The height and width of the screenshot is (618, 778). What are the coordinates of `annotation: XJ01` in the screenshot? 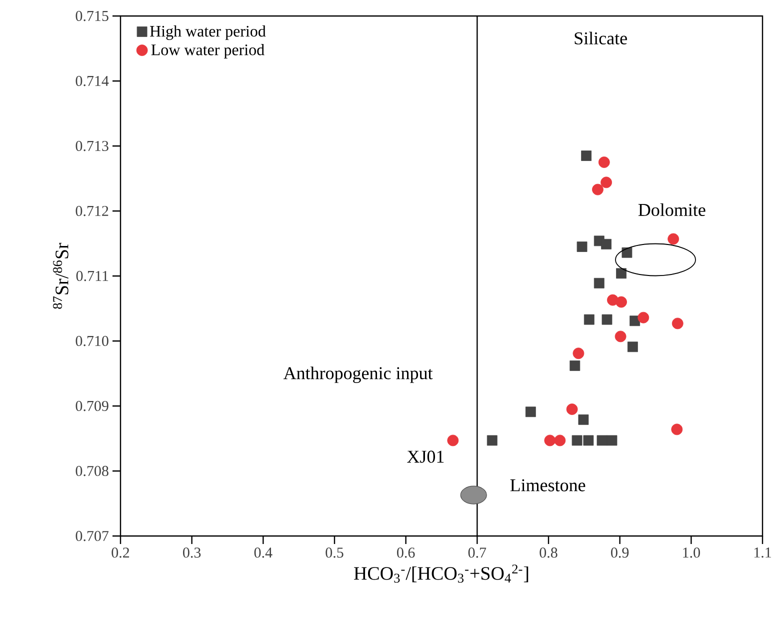 It's located at (425, 456).